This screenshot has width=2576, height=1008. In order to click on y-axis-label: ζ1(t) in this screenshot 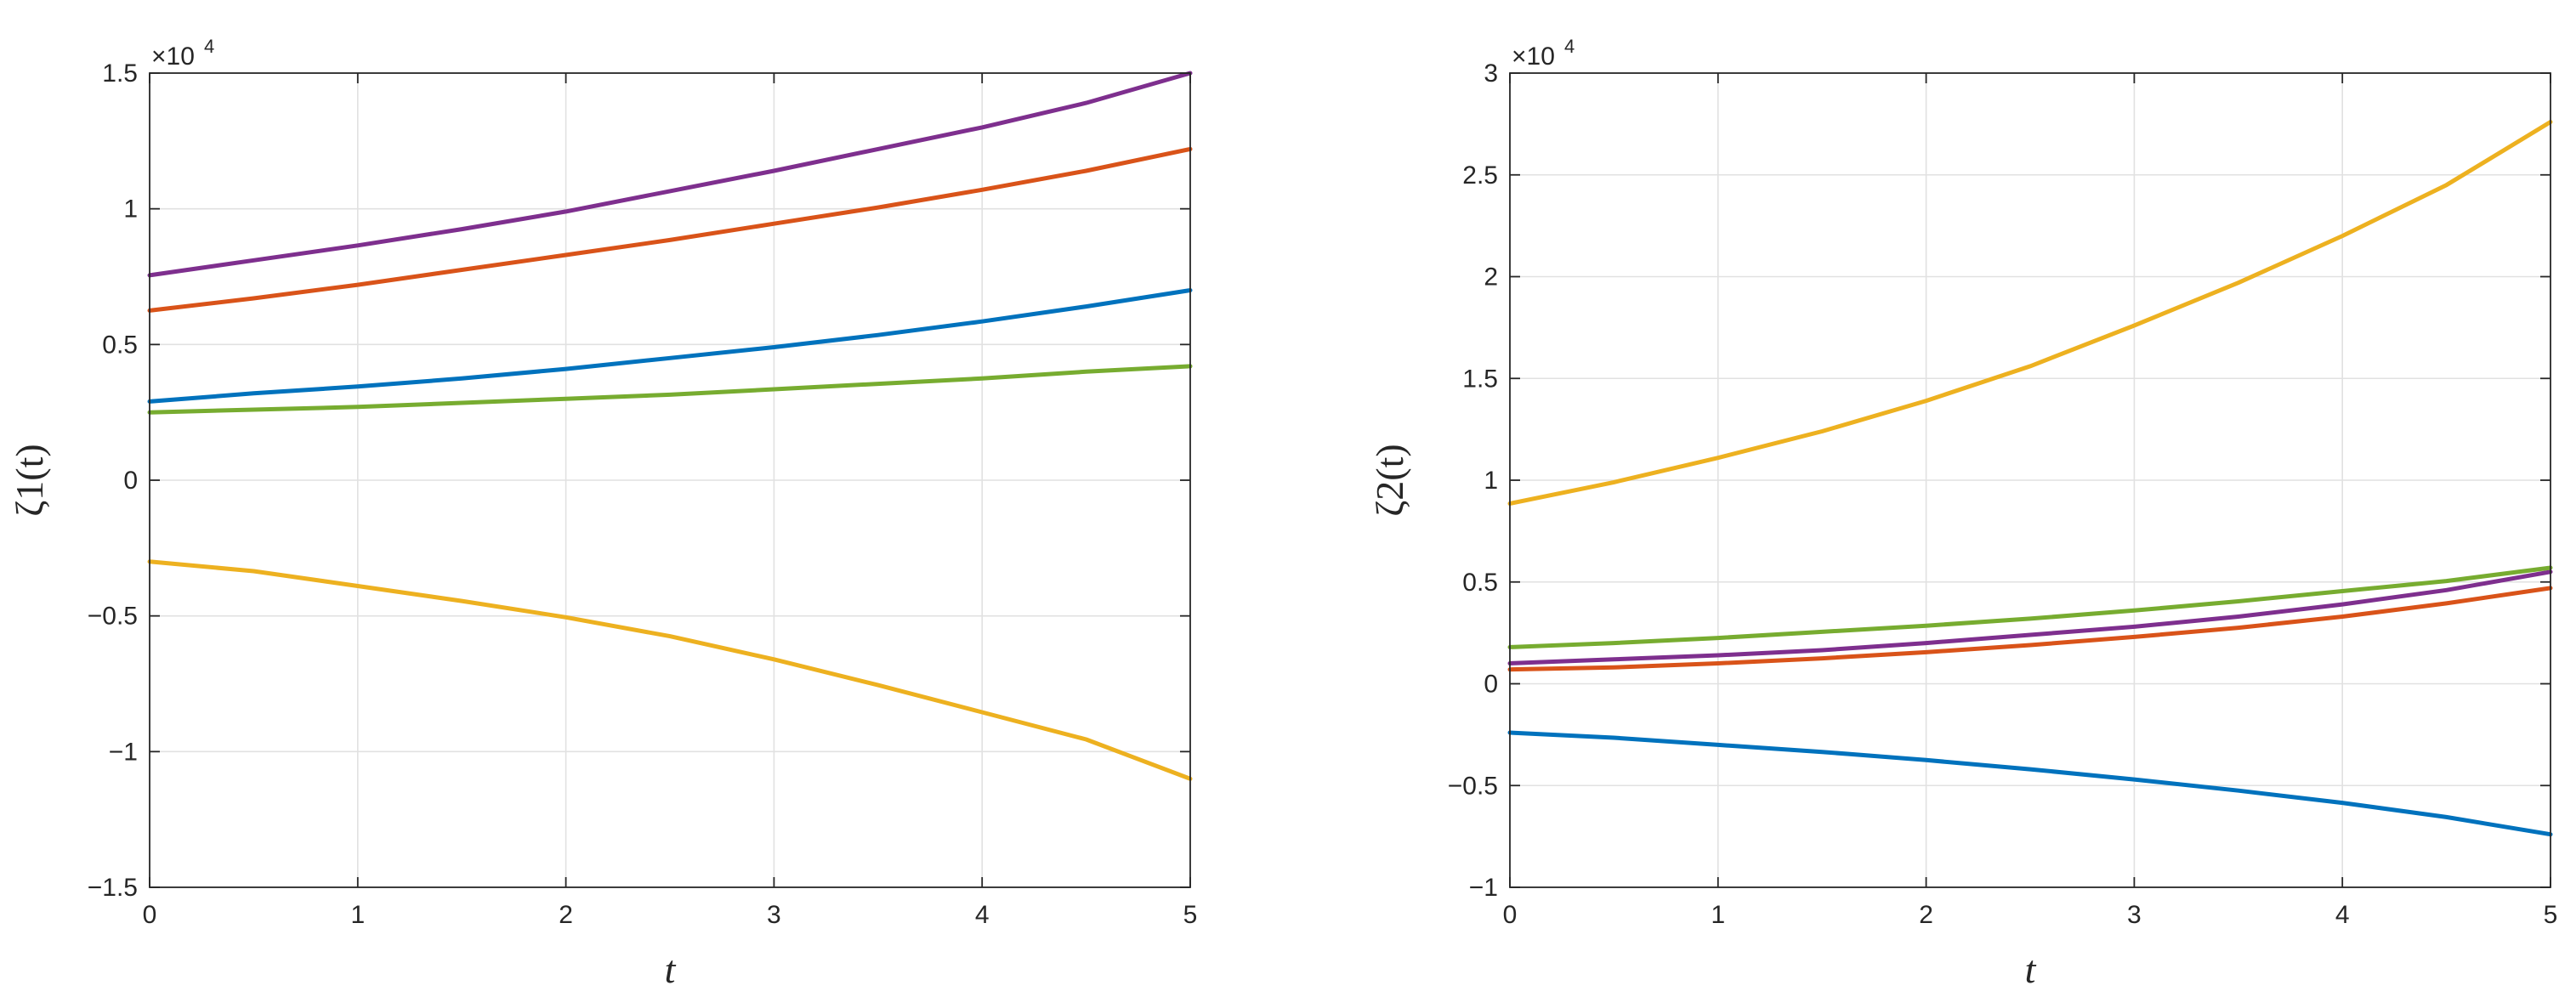, I will do `click(30, 480)`.